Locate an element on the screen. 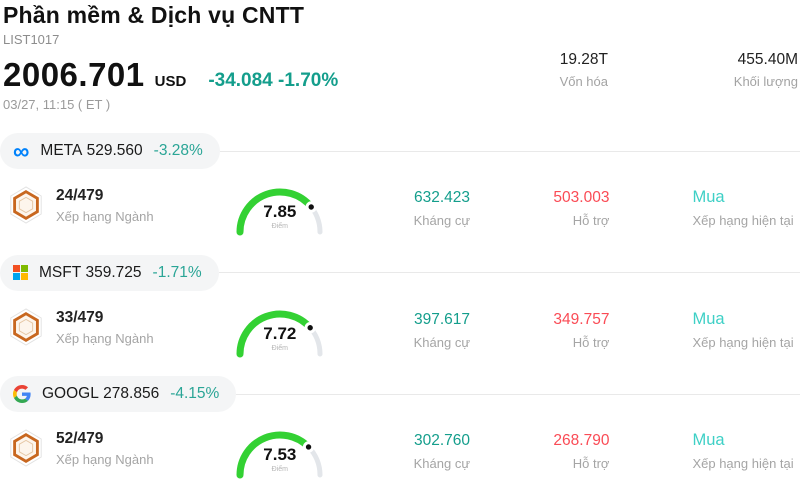  ticker-pill-line: MSFT 359.725 -1.71% is located at coordinates (400, 272).